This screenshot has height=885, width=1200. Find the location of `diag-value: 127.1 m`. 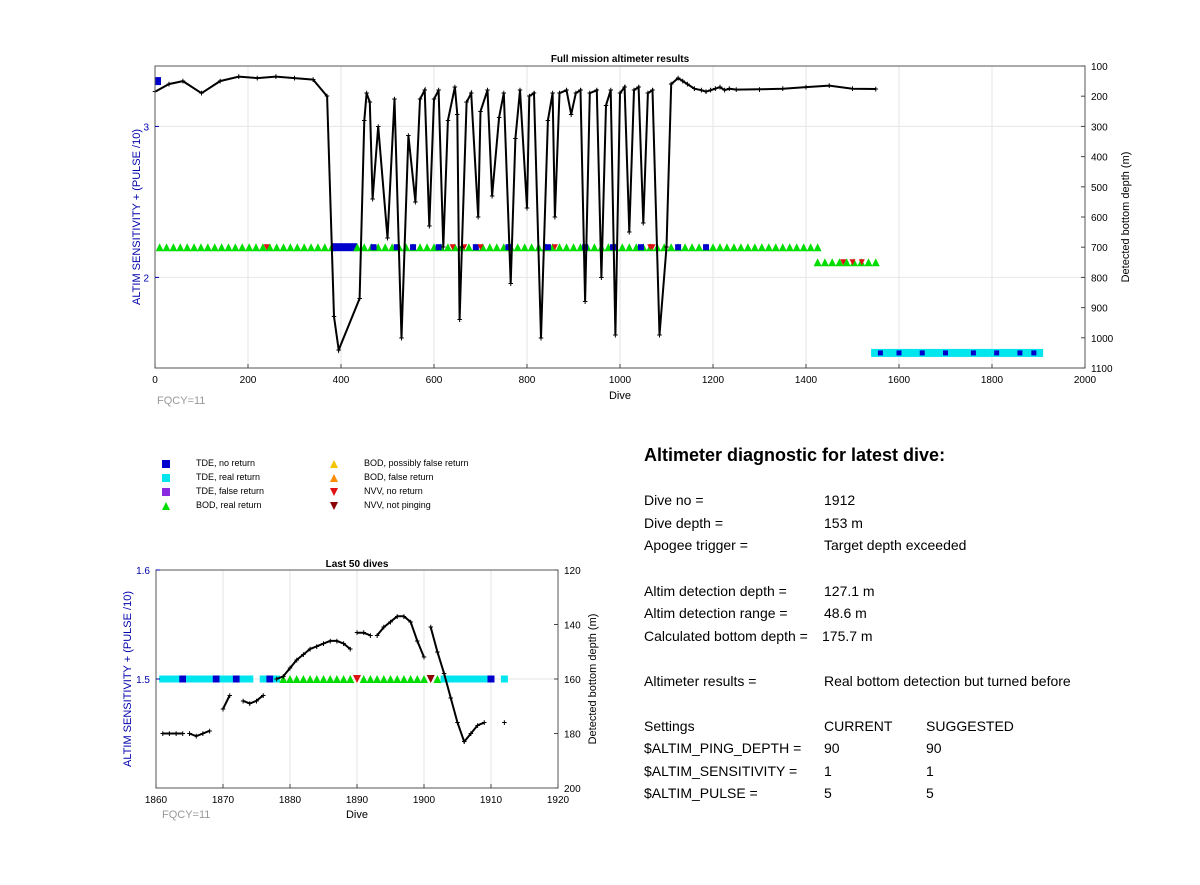

diag-value: 127.1 m is located at coordinates (849, 591).